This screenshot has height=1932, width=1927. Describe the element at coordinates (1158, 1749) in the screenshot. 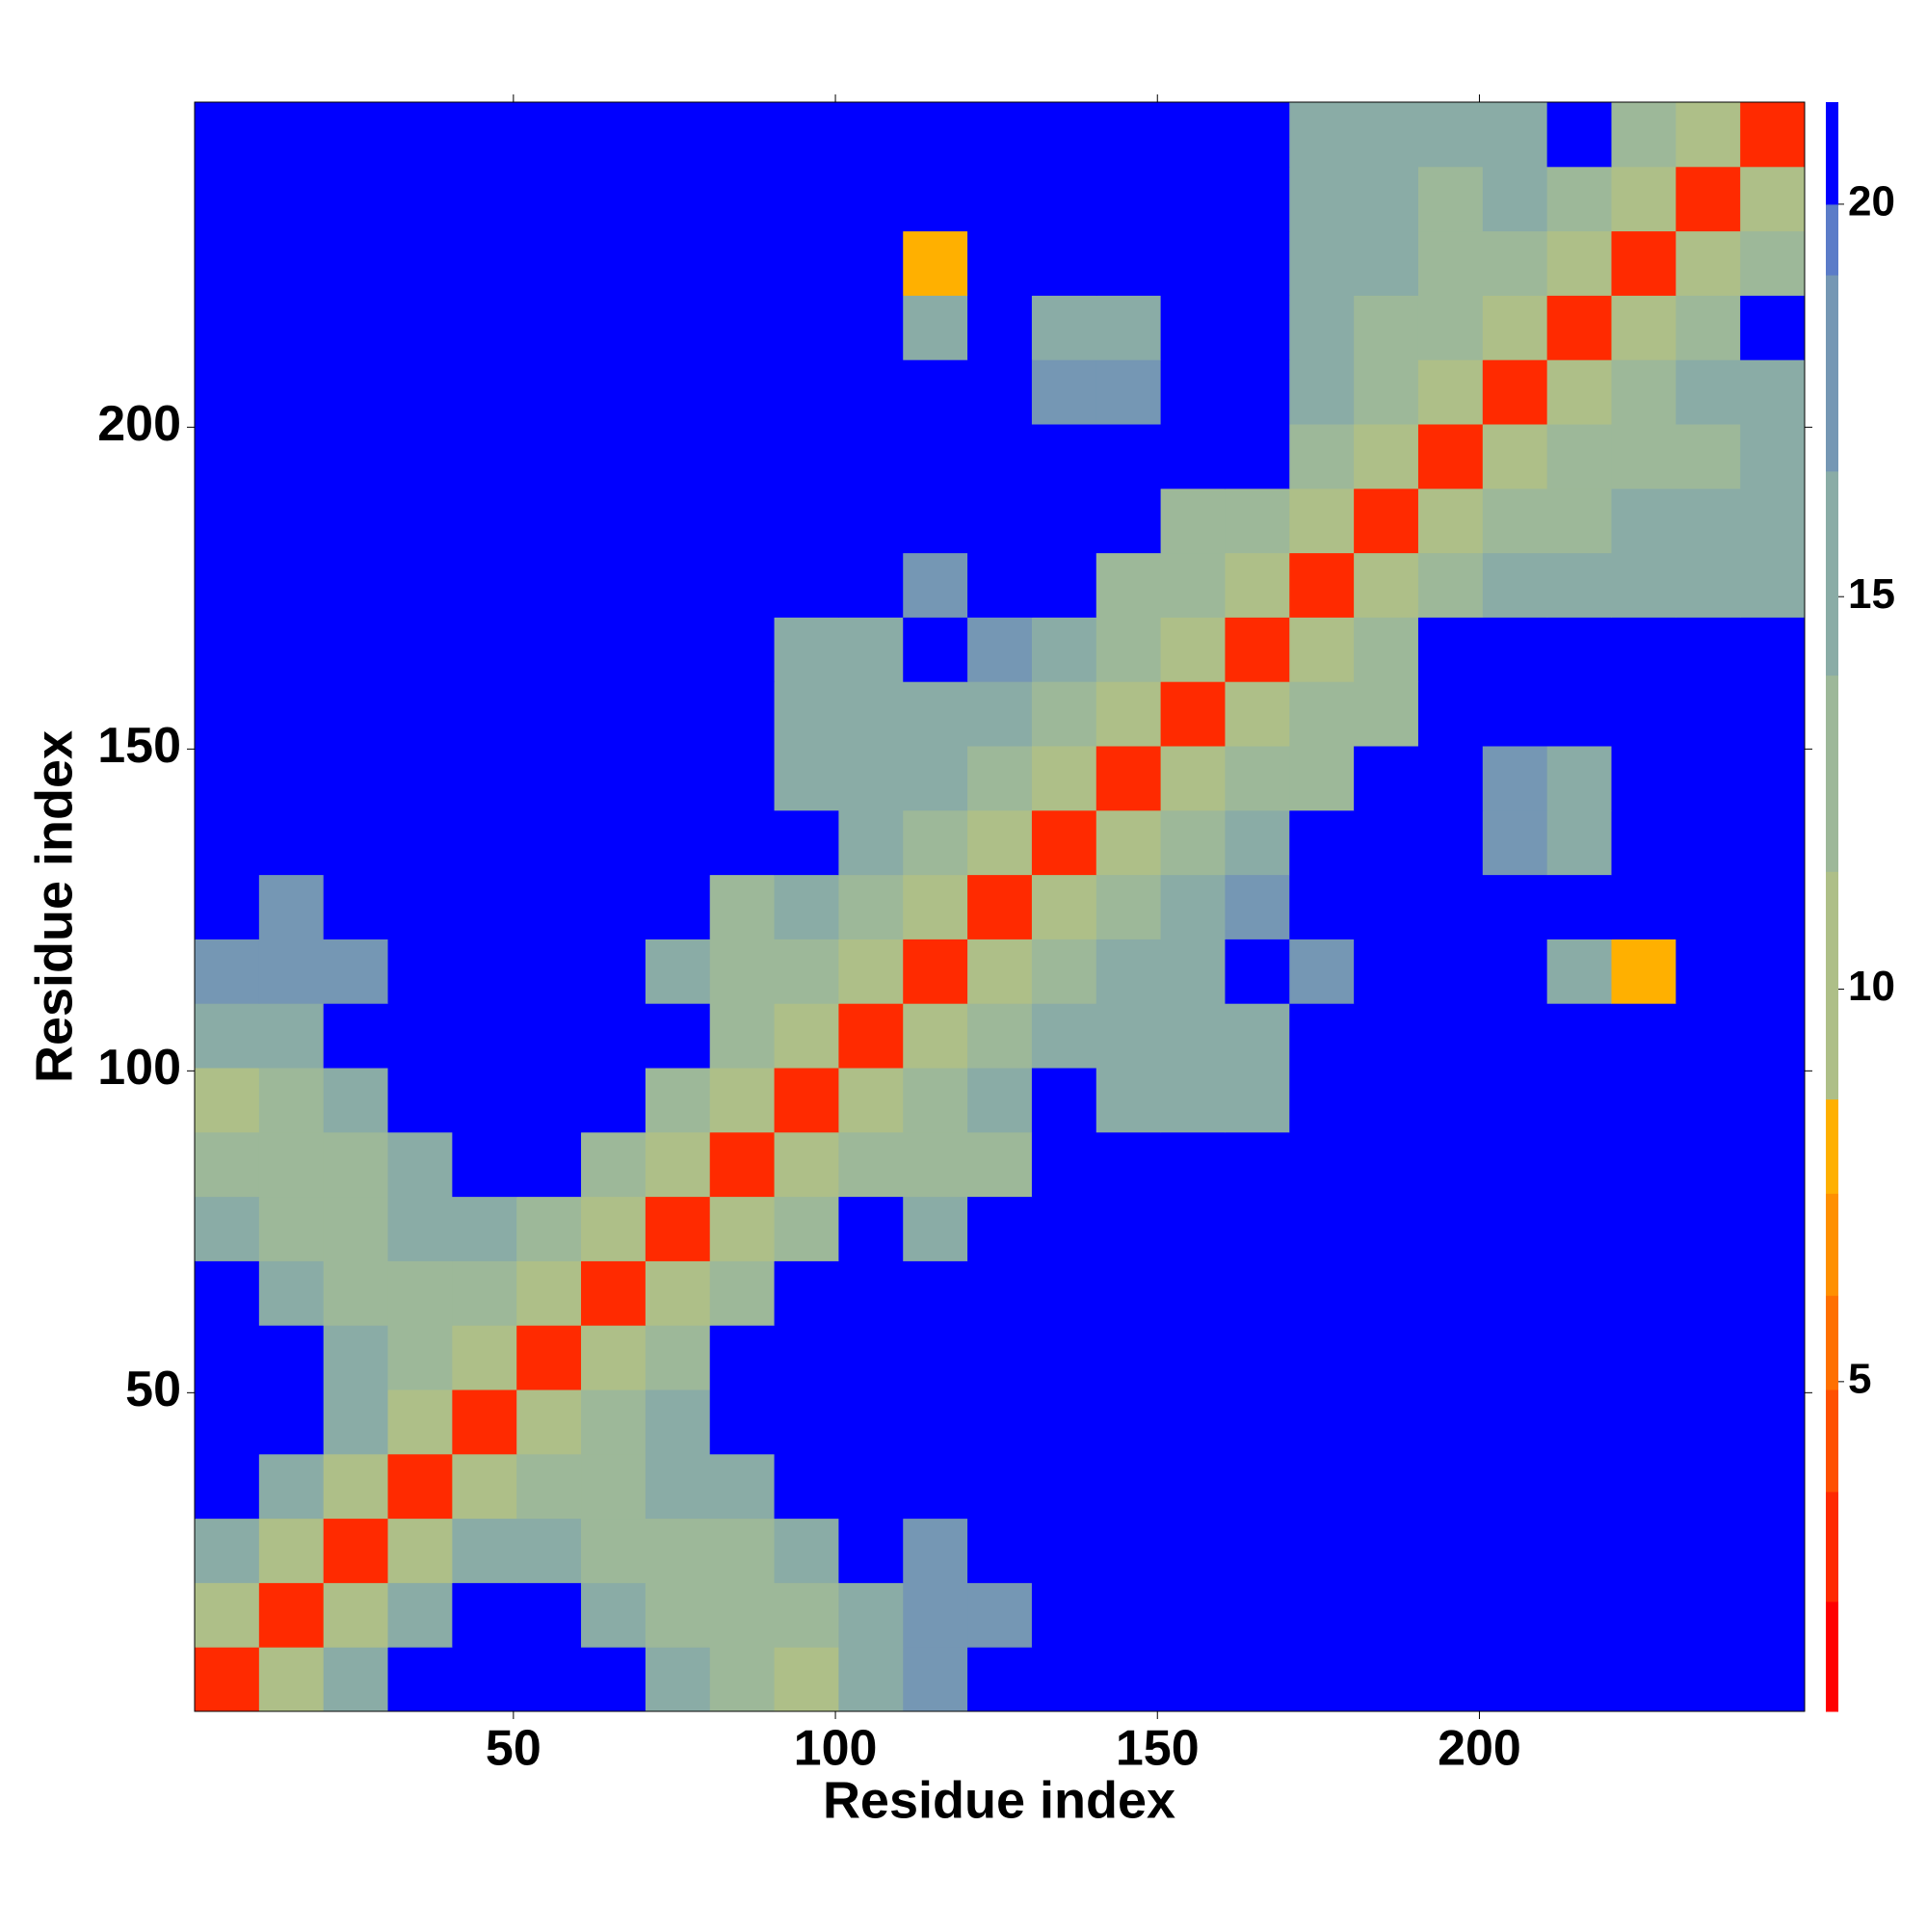

I see `x-tick-label: 150` at that location.